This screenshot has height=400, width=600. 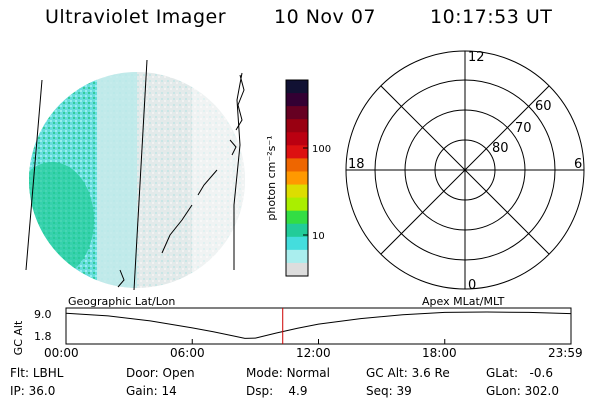 I want to click on glon-value: 302.0, so click(x=541, y=391).